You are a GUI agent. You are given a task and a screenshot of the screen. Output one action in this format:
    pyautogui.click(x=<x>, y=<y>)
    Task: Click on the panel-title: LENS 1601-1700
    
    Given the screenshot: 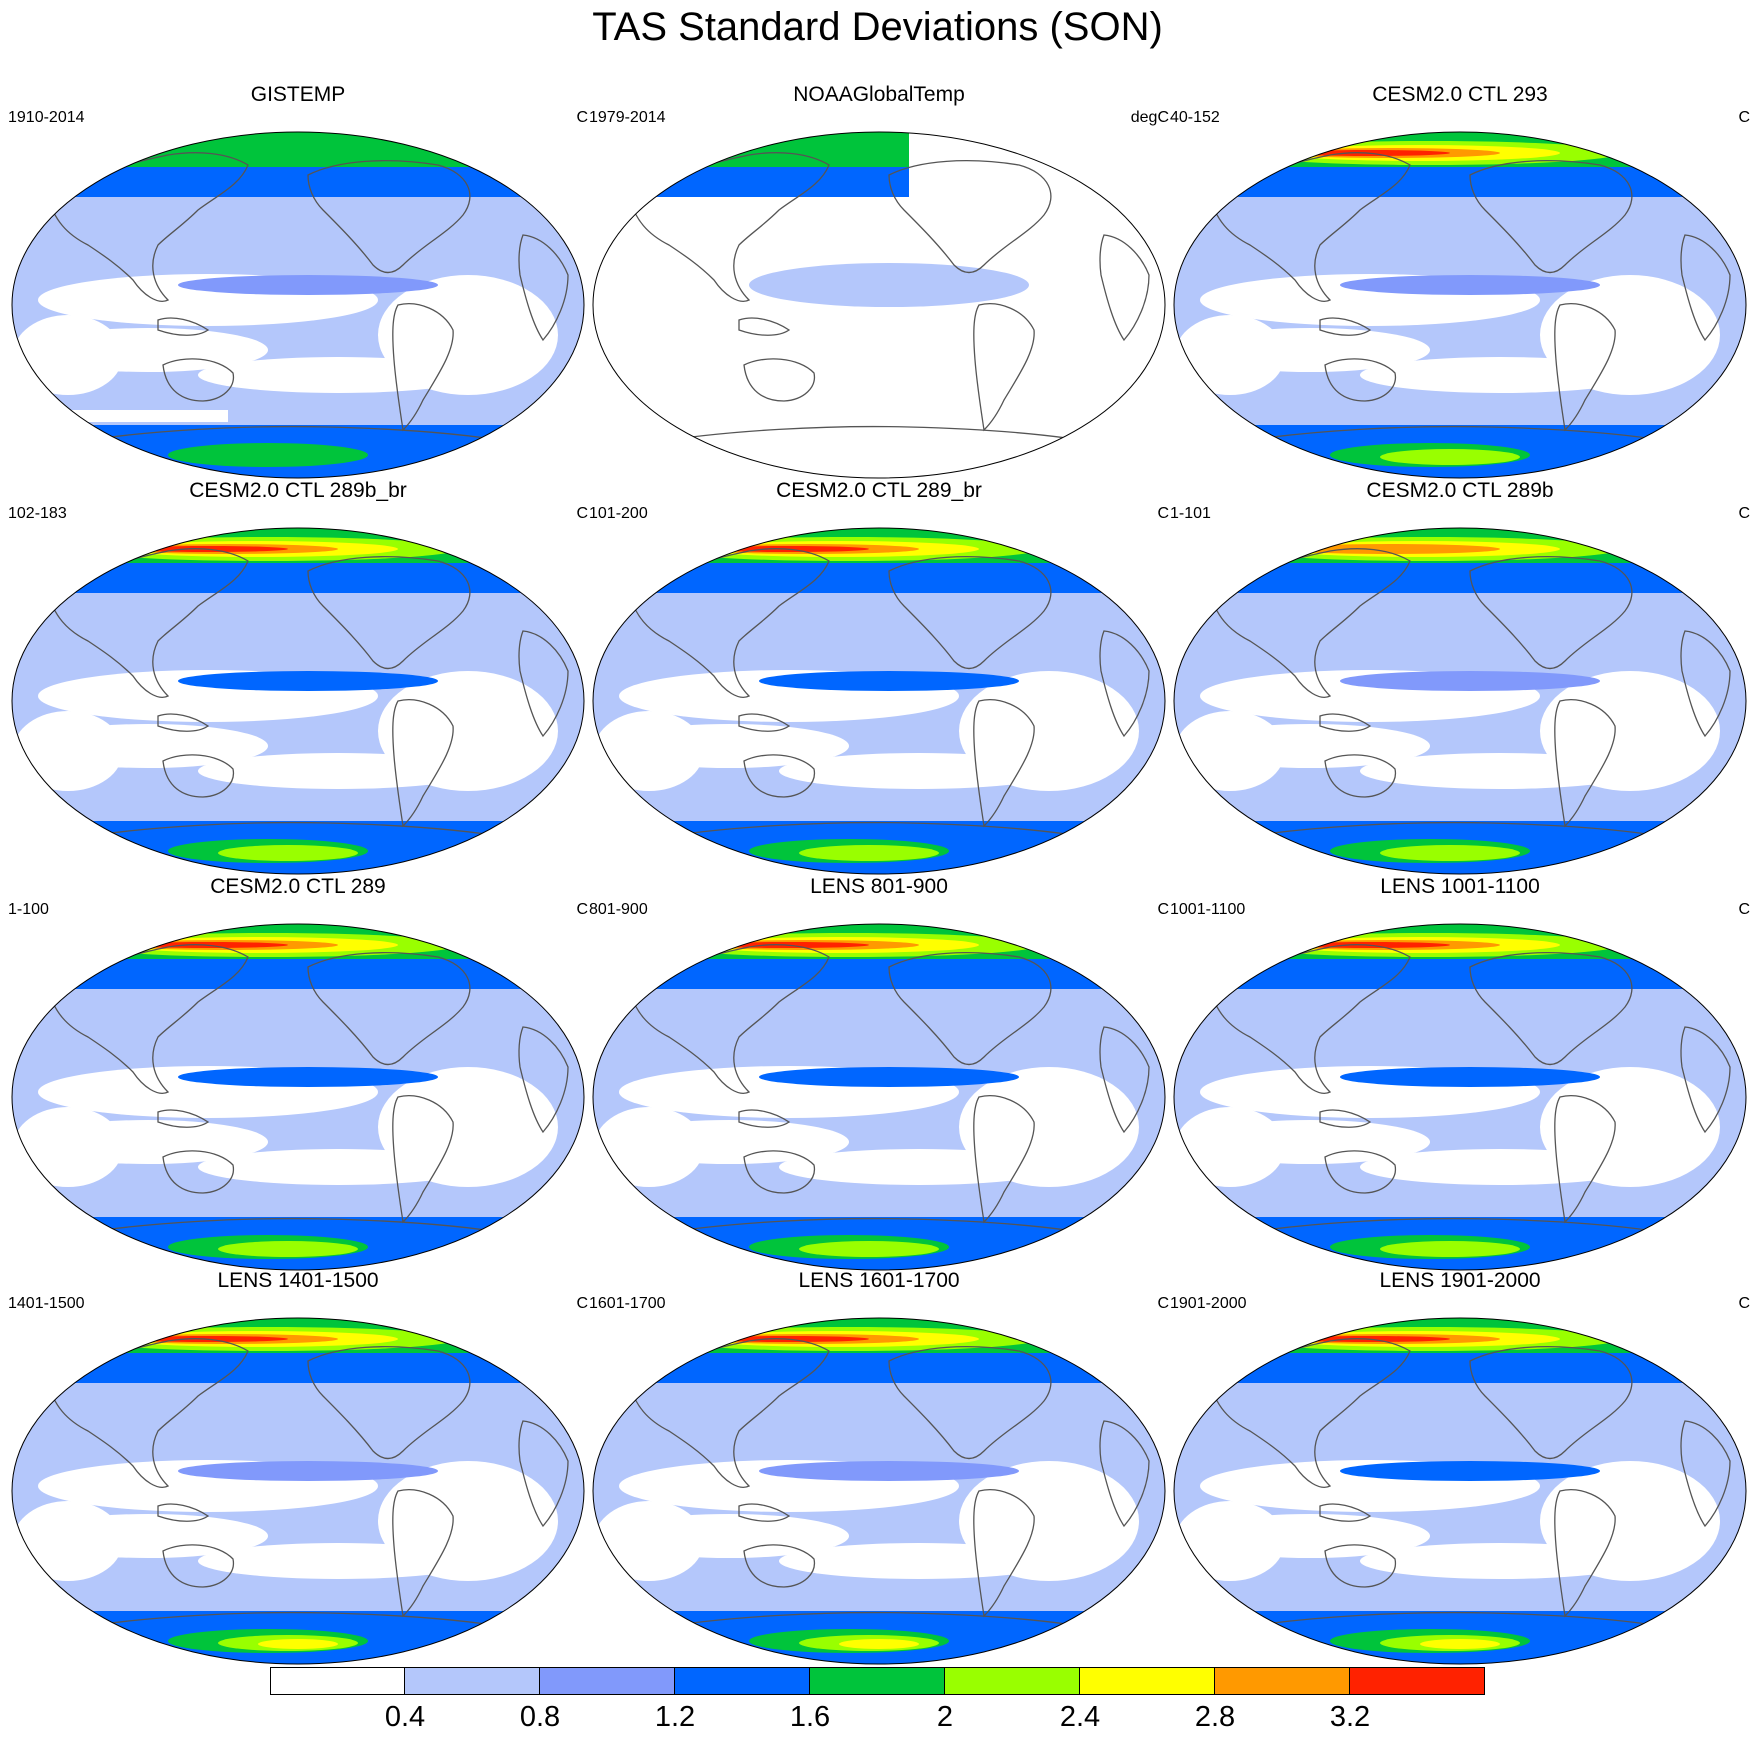 What is the action you would take?
    pyautogui.click(x=879, y=1280)
    